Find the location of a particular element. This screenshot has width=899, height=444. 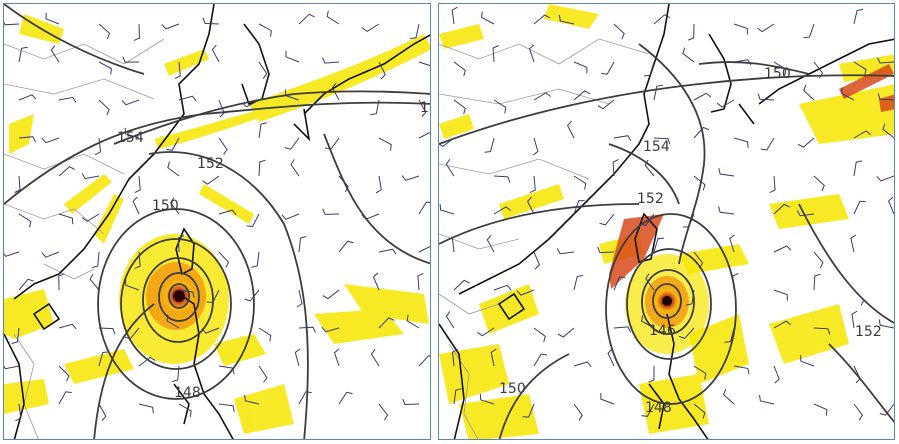

contour-label: 152 is located at coordinates (210, 164).